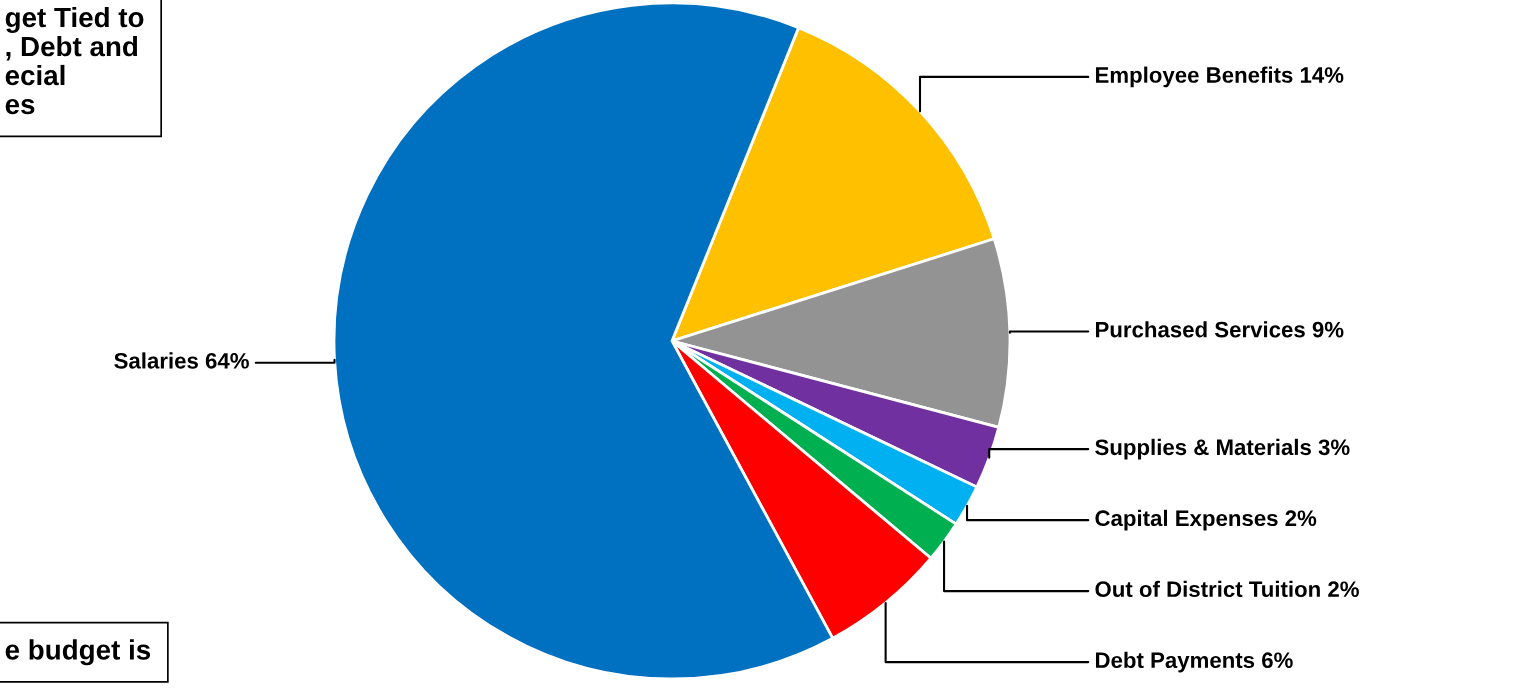 This screenshot has width=1530, height=693. I want to click on slice-label: Out of District Tuition 2%, so click(1227, 589).